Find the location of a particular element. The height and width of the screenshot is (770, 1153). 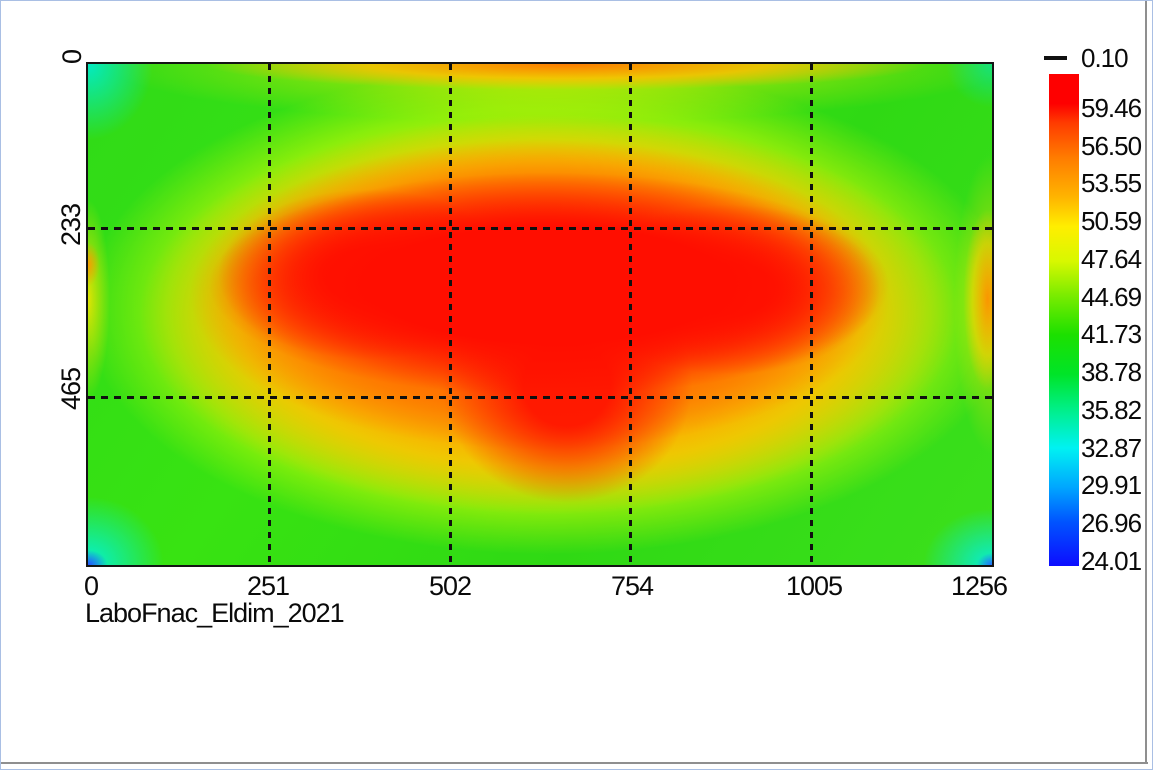

colorbar-label: 50.59 is located at coordinates (1111, 221).